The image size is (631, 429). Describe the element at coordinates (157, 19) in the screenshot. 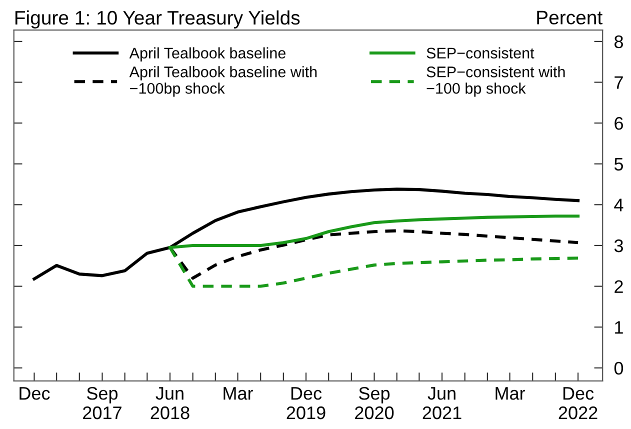

I see `chart-title: Figure 1: 10 Year Treasury Yields` at that location.